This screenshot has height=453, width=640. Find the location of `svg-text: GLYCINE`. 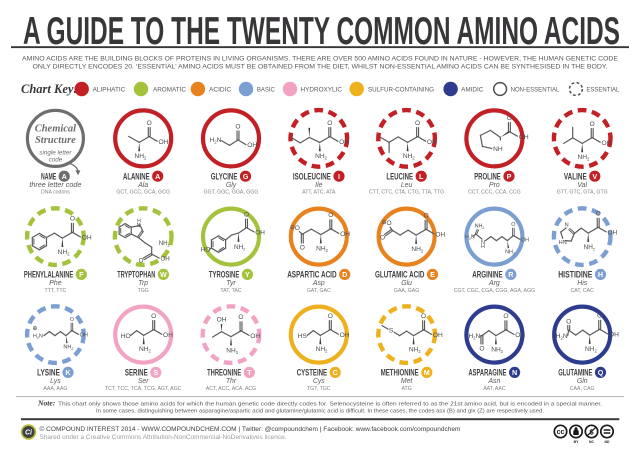

svg-text: GLYCINE is located at coordinates (224, 176).